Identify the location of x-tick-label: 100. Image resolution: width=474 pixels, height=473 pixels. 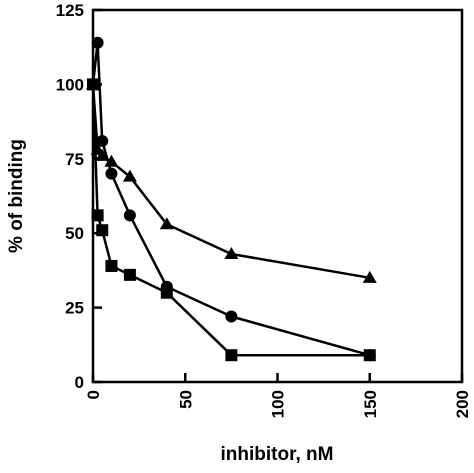
(278, 404).